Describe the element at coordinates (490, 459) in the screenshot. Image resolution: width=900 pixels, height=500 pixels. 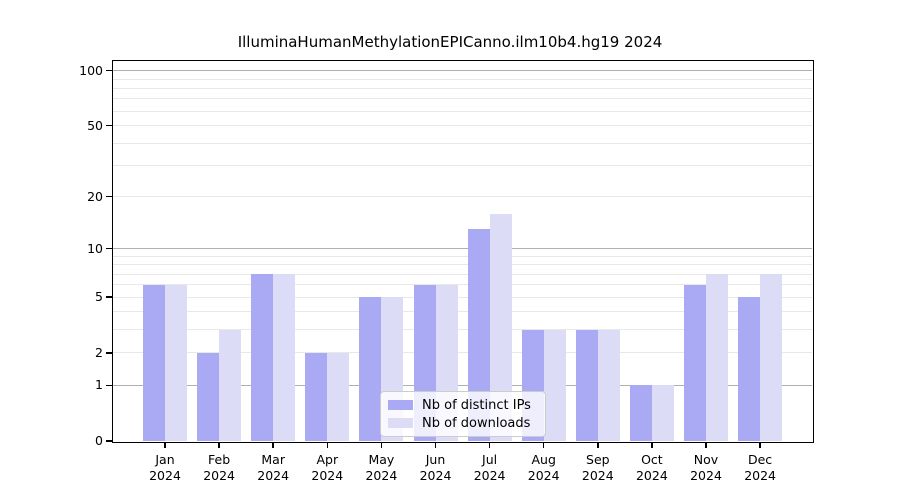
I see `x-tick-line: Jul` at that location.